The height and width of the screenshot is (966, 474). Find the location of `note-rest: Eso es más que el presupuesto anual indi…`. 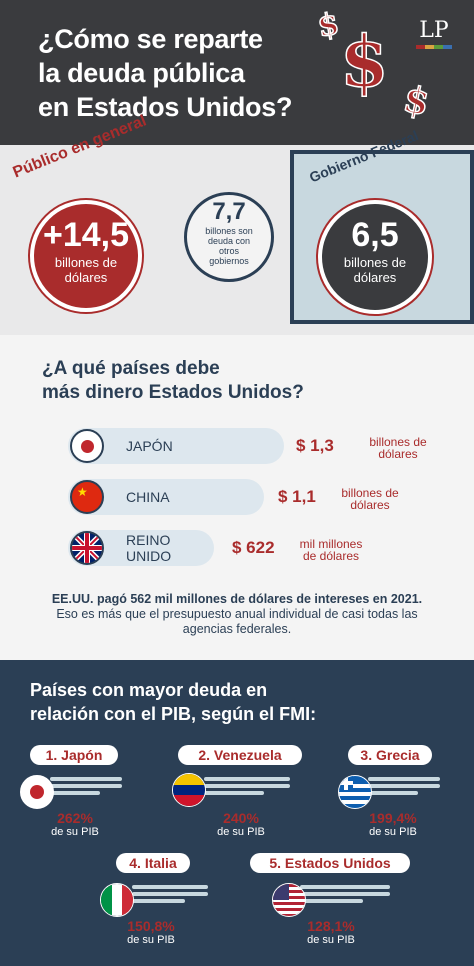

note-rest: Eso es más que el presupuesto anual indi… is located at coordinates (237, 621).